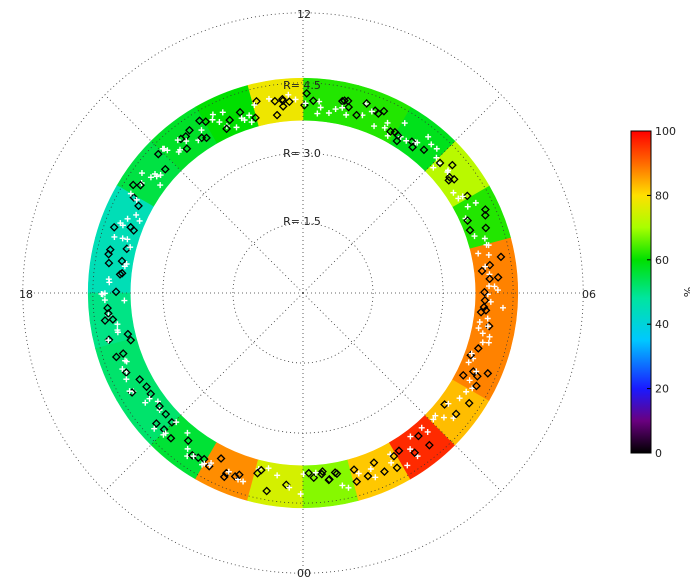 This screenshot has height=580, width=690. I want to click on radius-label-1: R= 1.5, so click(302, 221).